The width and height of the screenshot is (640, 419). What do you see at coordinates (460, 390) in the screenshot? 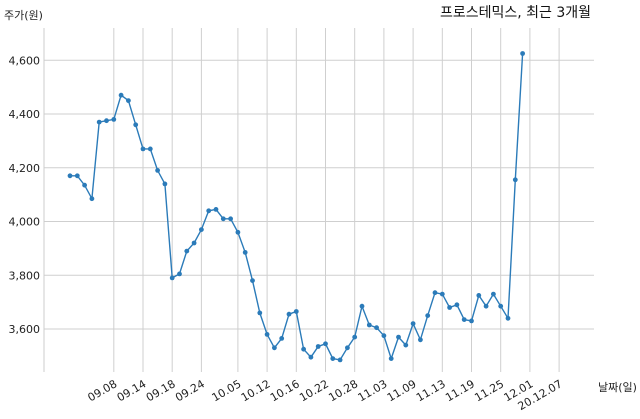
I see `x-tick-label: 11.19` at bounding box center [460, 390].